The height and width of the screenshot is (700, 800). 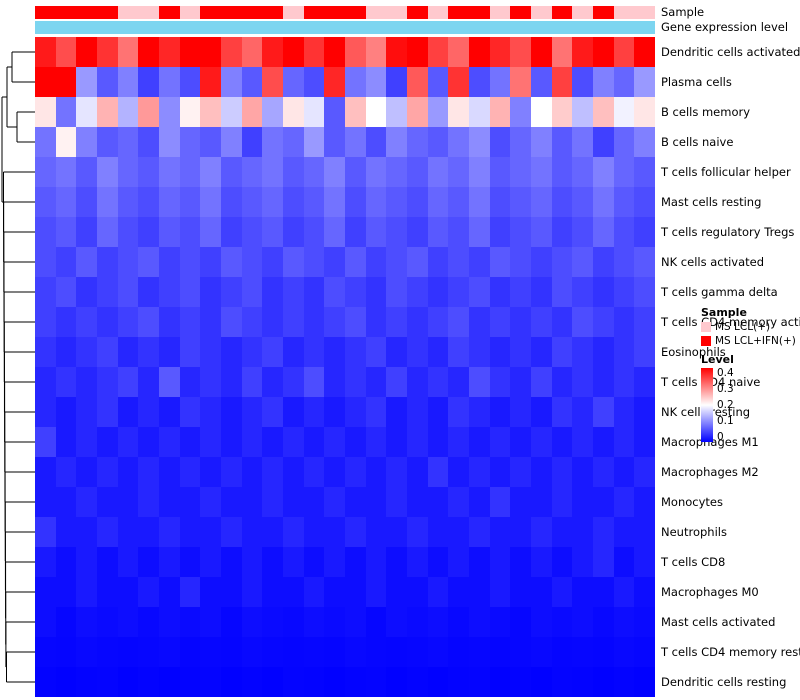 What do you see at coordinates (696, 82) in the screenshot?
I see `row-label: Plasma cells` at bounding box center [696, 82].